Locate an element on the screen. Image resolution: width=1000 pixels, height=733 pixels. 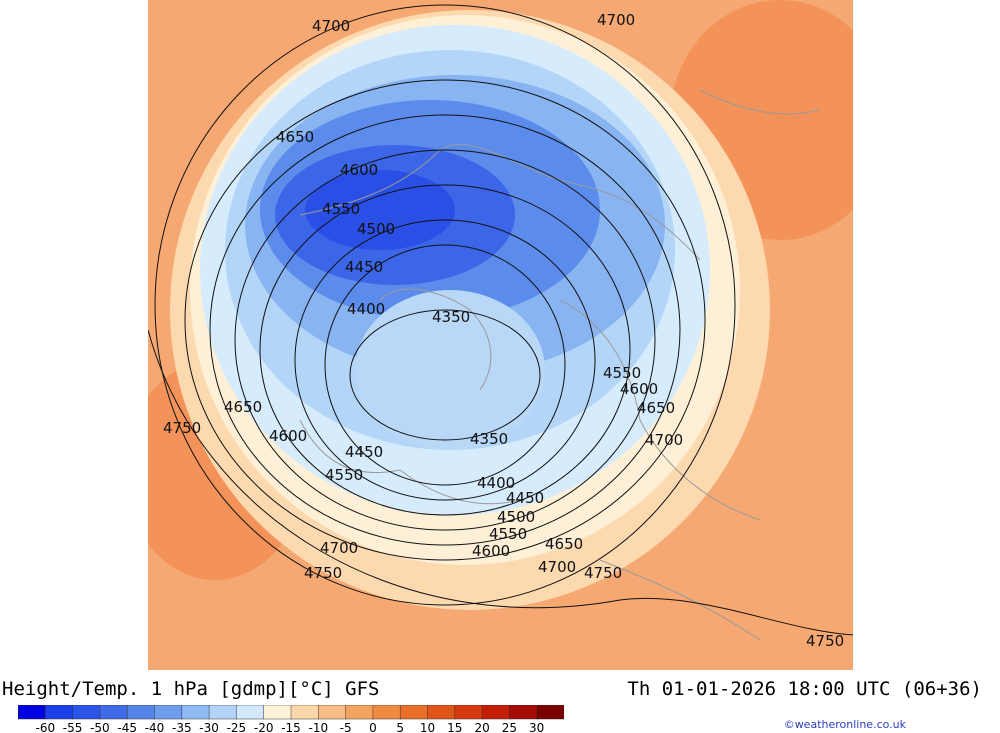
legend-tick-label: 0 is located at coordinates (373, 727).